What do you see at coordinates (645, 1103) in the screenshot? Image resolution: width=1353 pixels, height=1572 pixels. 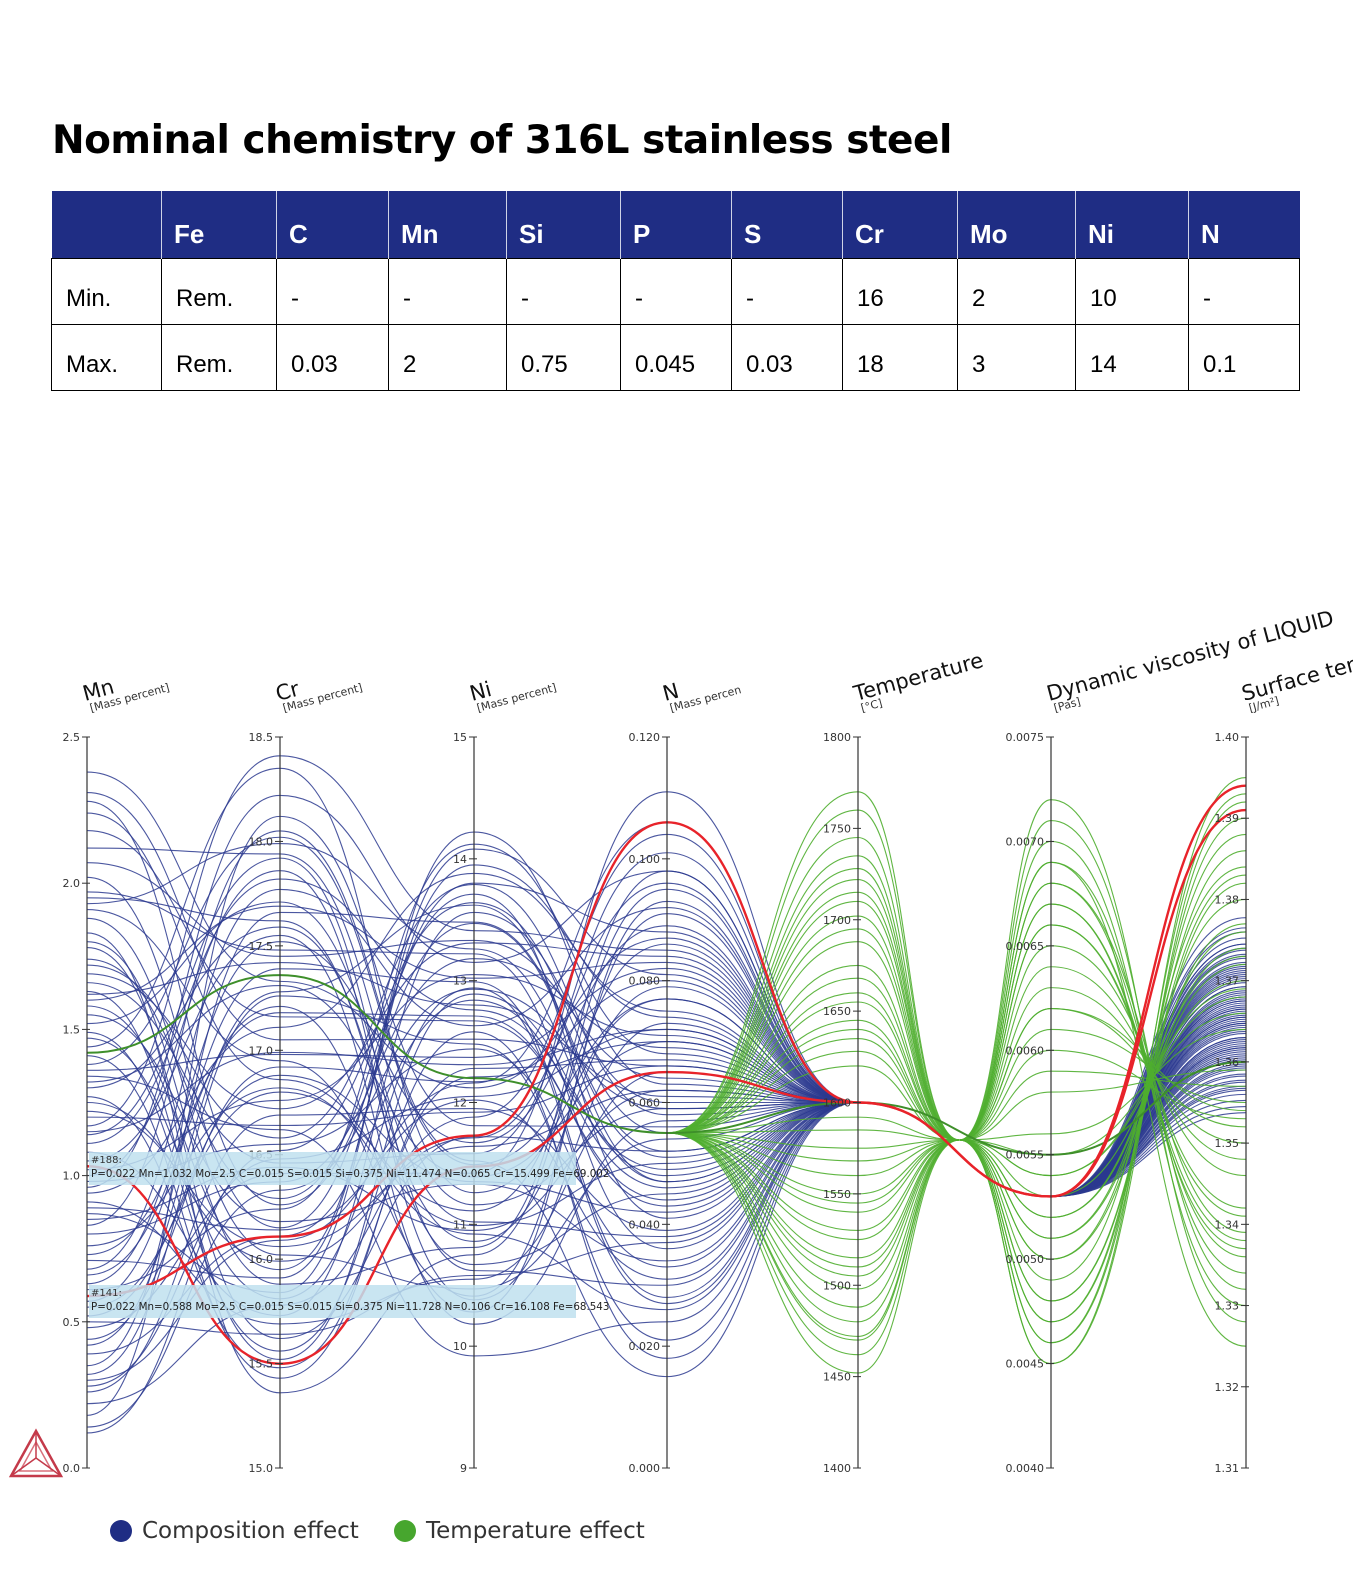 I see `tick-label: 0.060` at bounding box center [645, 1103].